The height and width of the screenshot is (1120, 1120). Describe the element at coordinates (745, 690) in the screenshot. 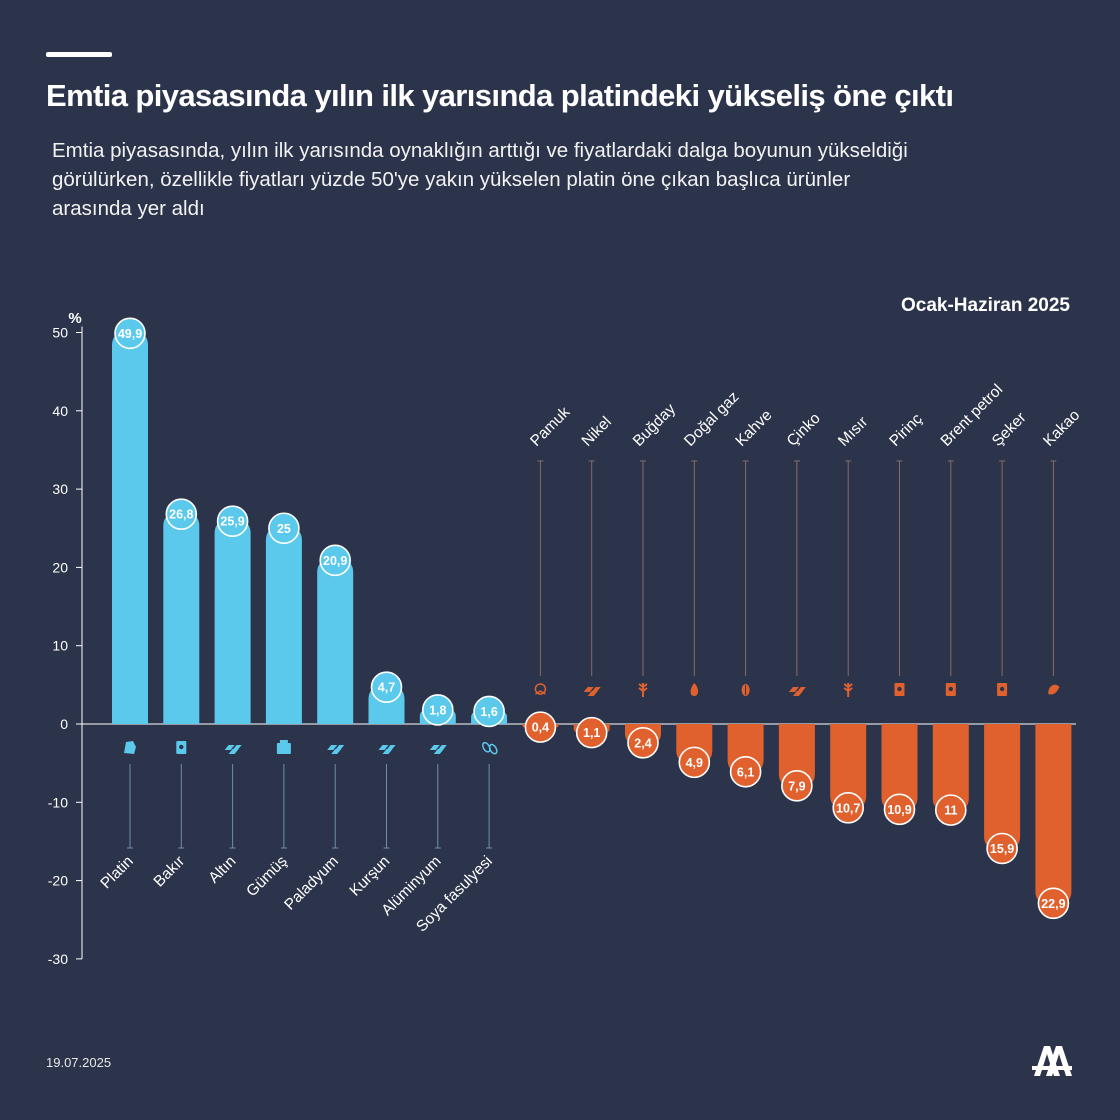

I see `coffee-bean-icon` at that location.